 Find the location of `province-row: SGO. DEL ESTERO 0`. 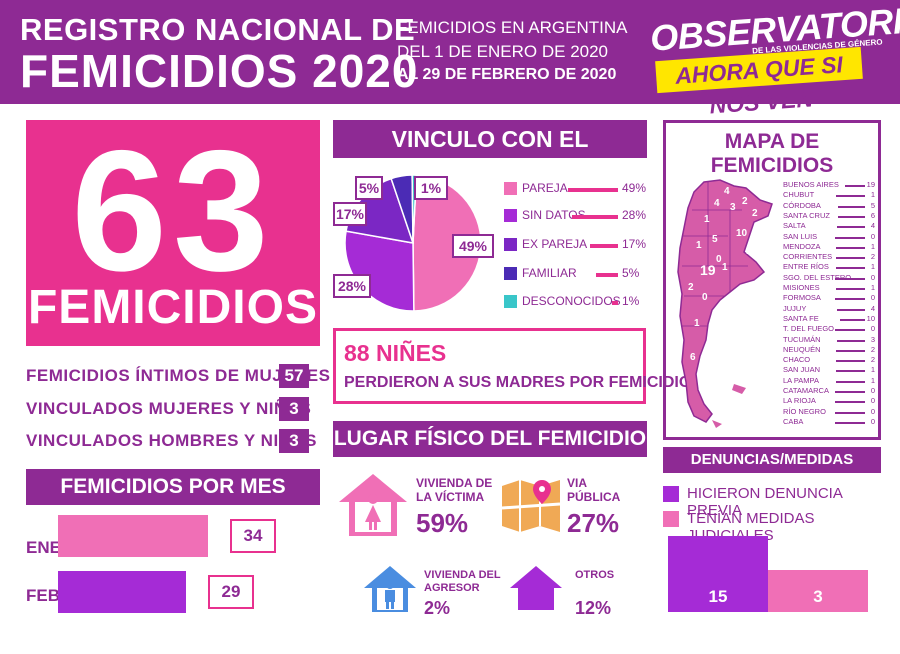

province-row: SGO. DEL ESTERO 0 is located at coordinates (829, 278).